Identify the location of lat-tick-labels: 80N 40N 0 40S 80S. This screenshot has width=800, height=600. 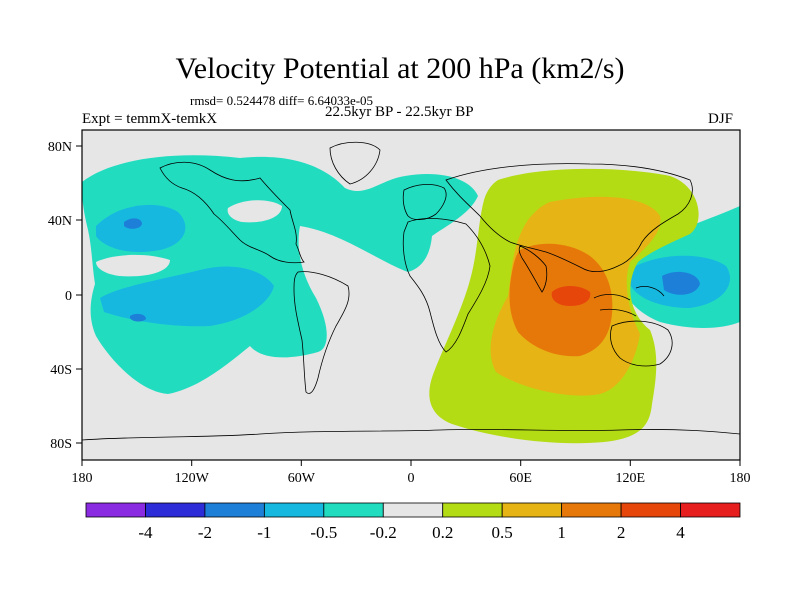
(60, 296).